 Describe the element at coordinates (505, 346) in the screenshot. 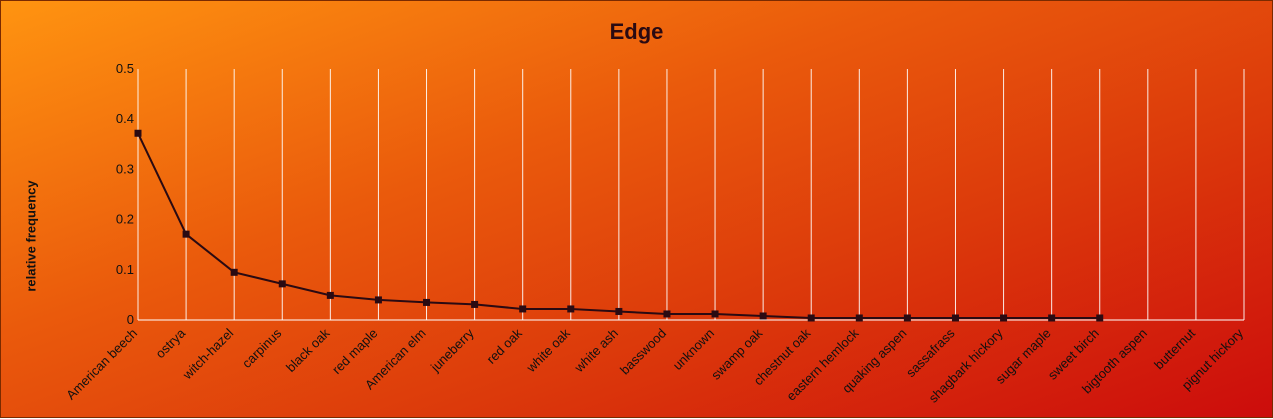

I see `x-tick-label: red oak` at that location.